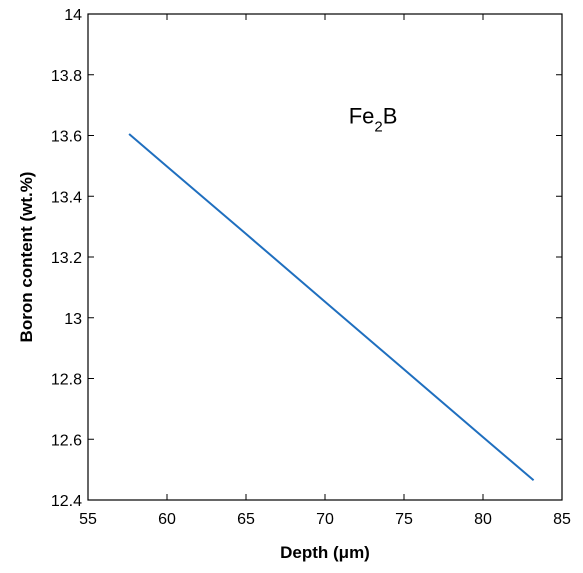 Image resolution: width=583 pixels, height=573 pixels. Describe the element at coordinates (73, 319) in the screenshot. I see `y-tick-label: 13` at that location.